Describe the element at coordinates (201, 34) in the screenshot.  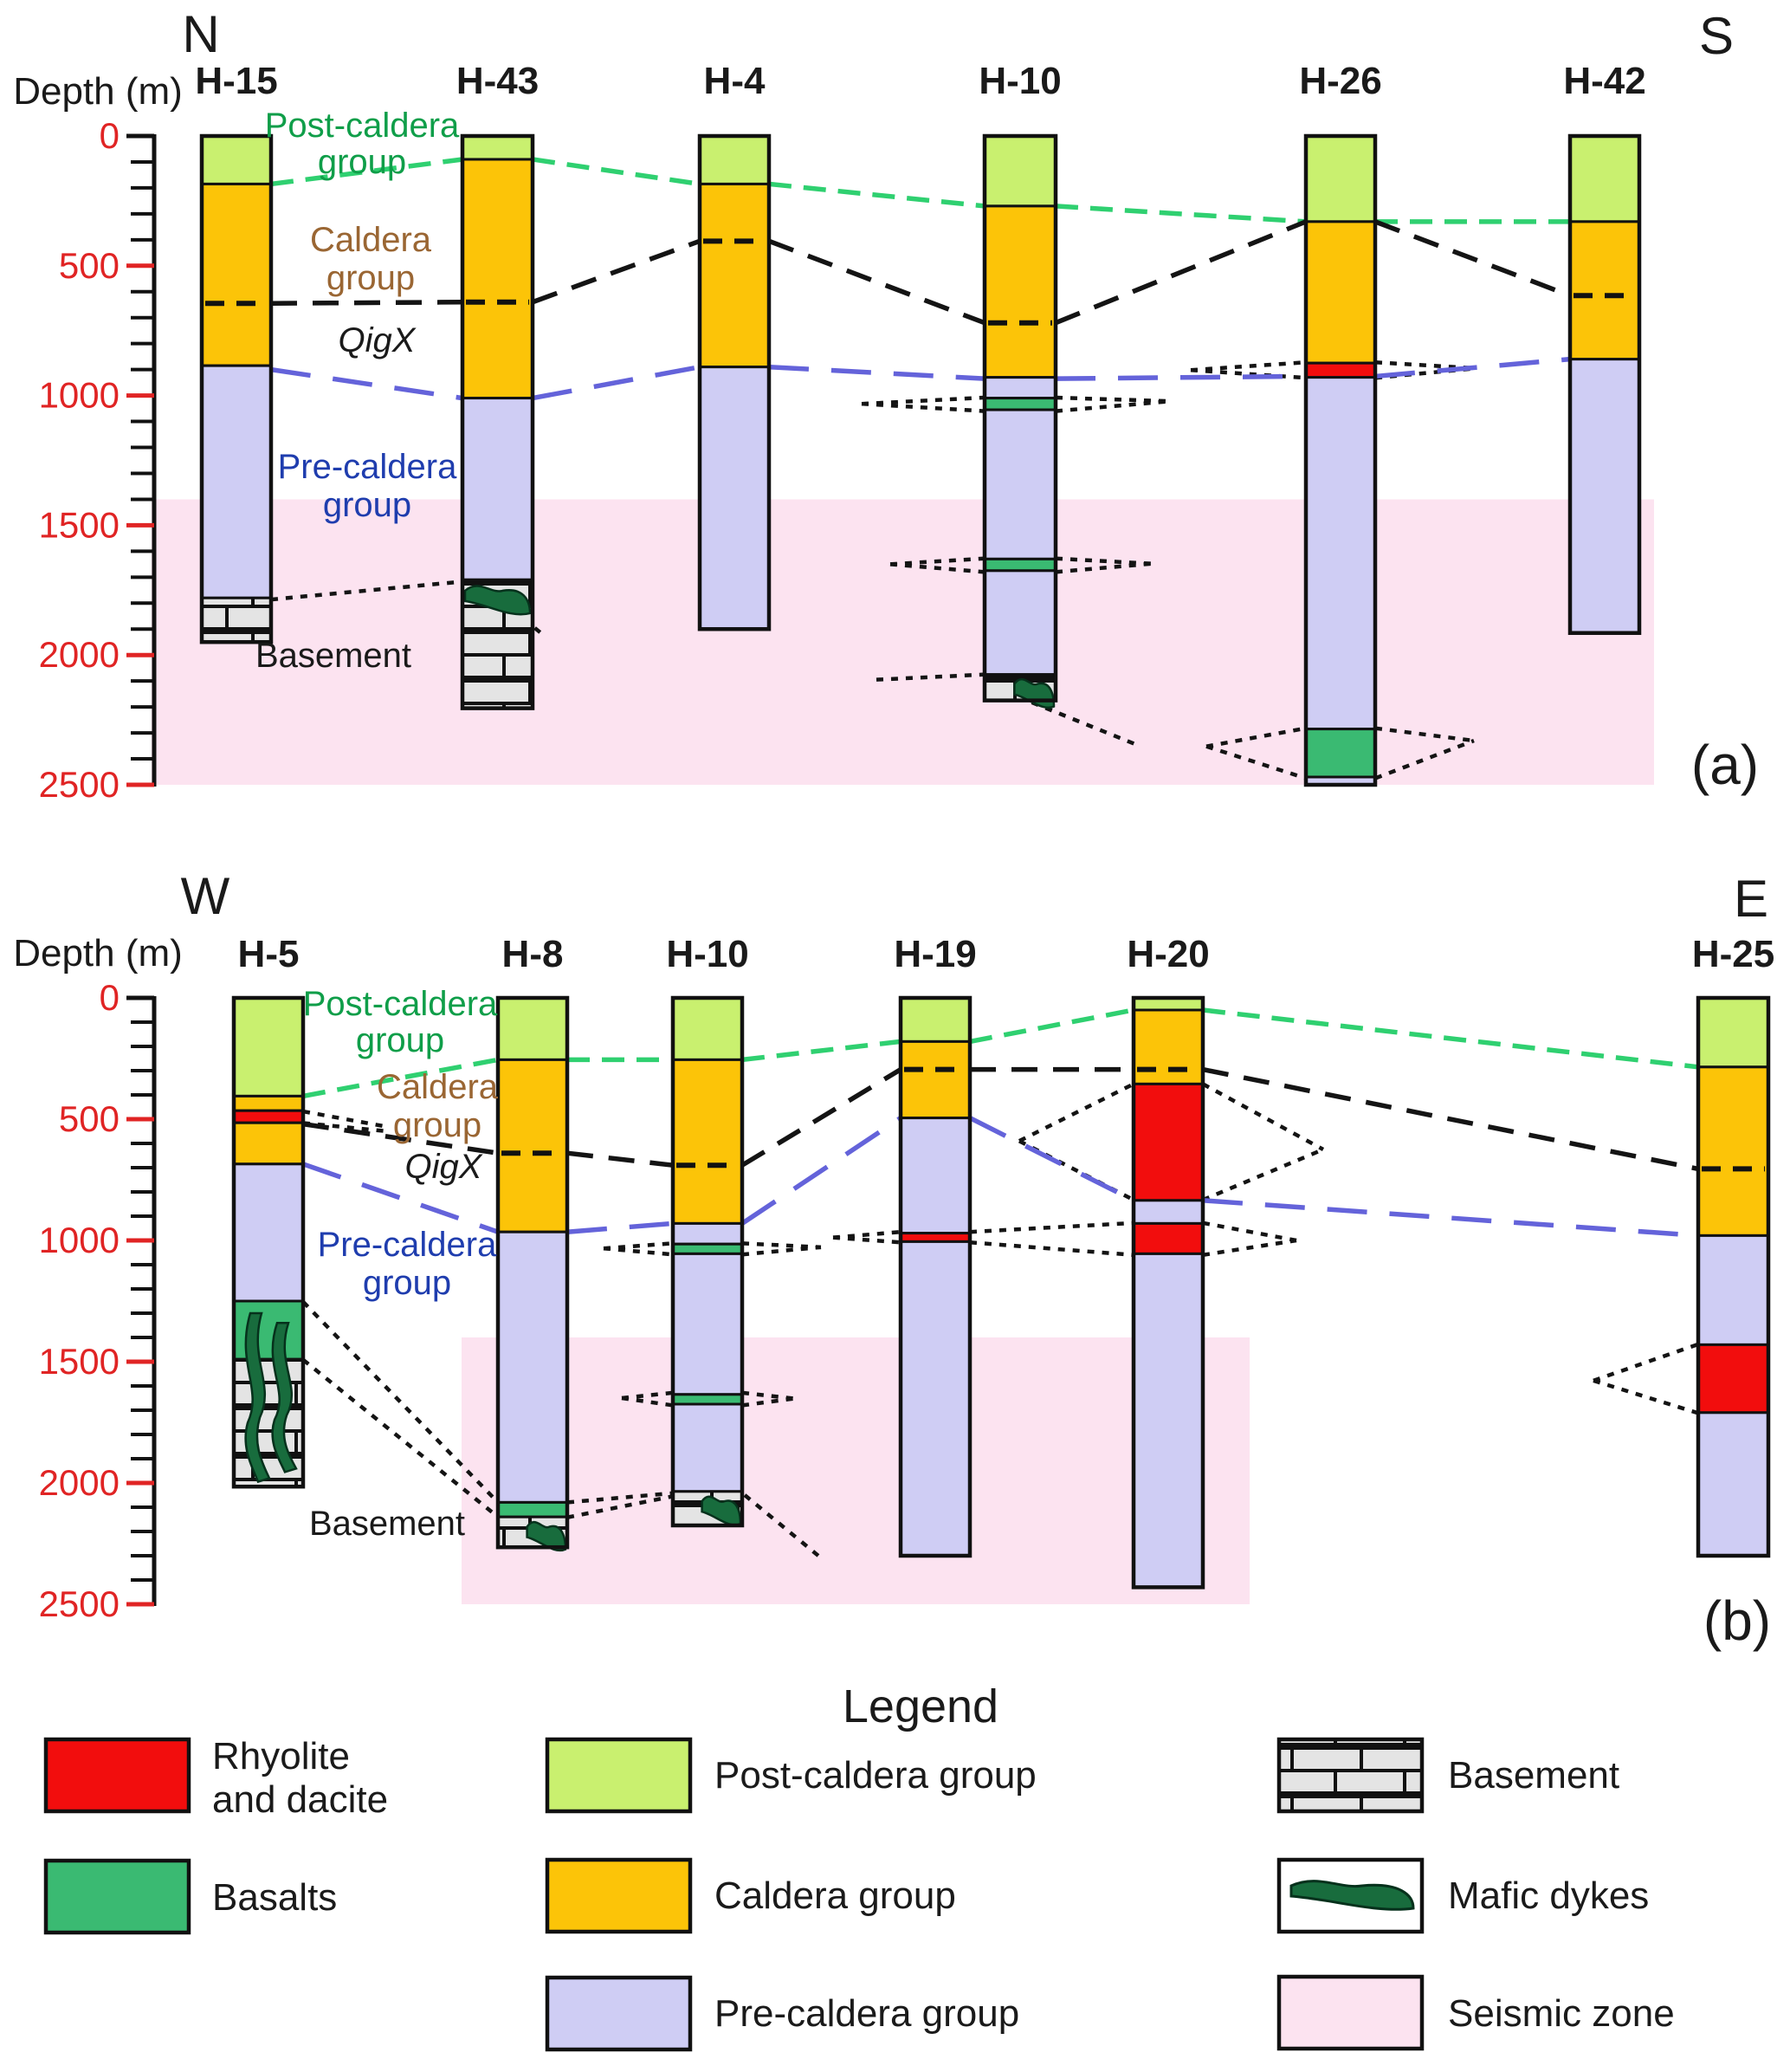
I see `text-compass-north: N` at that location.